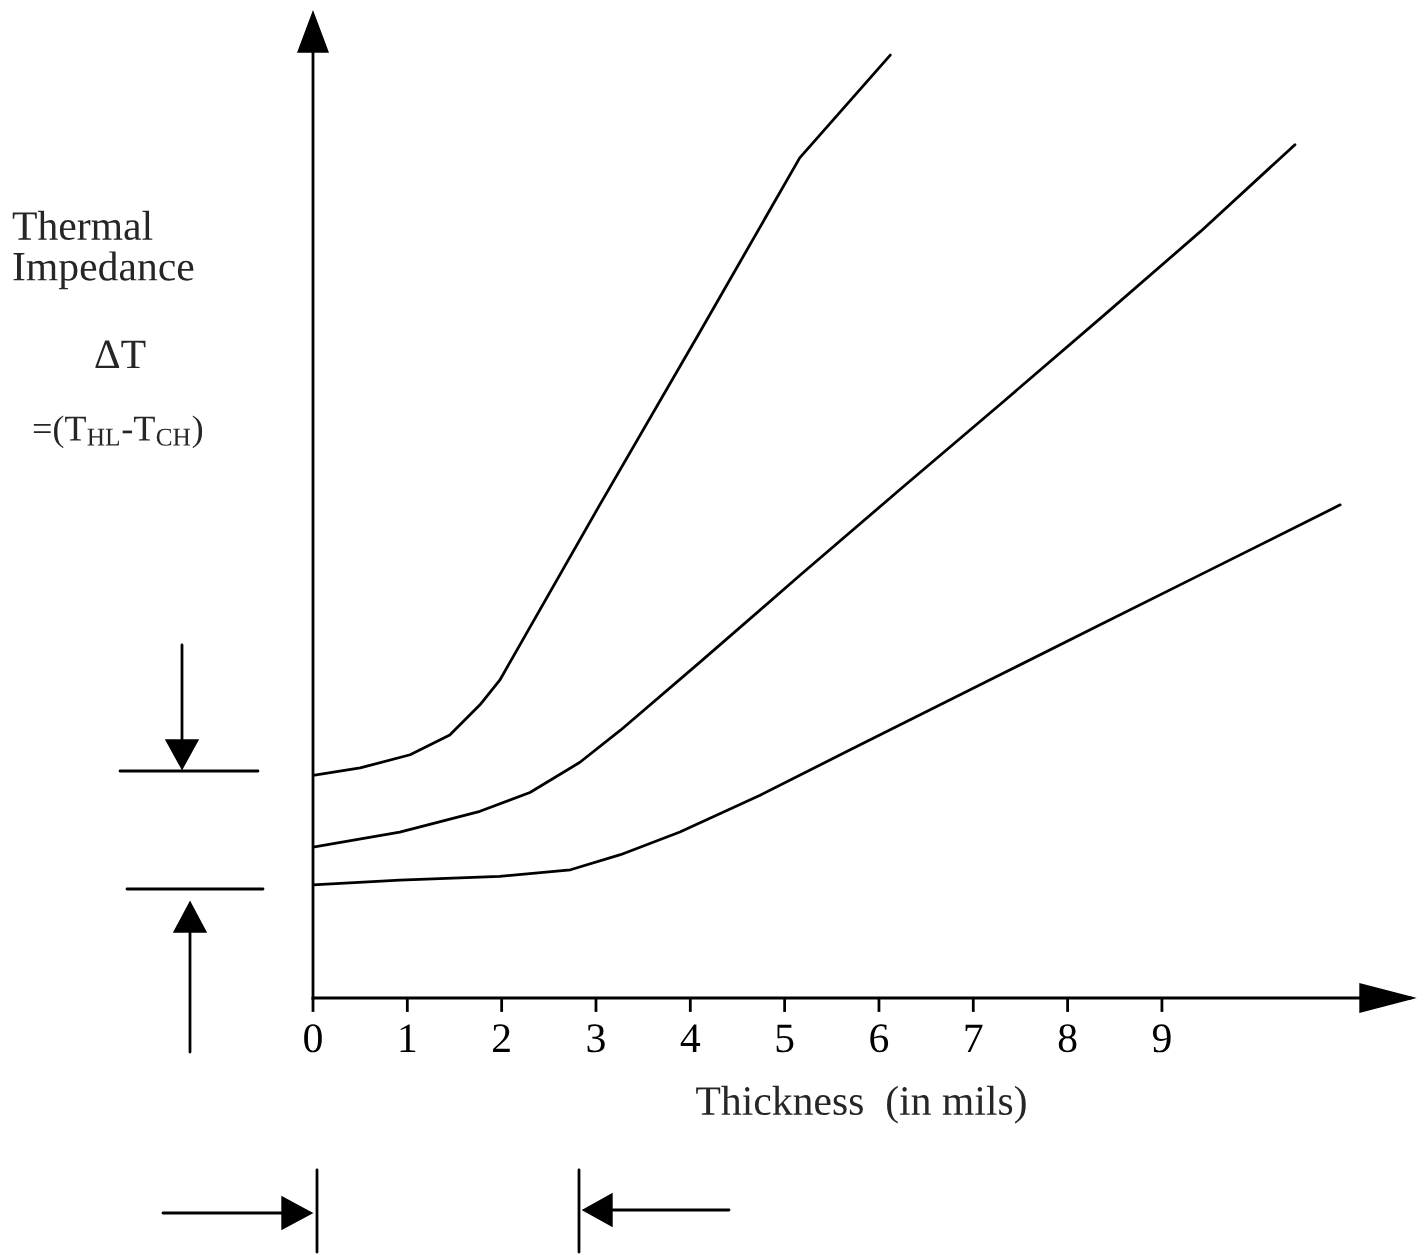  Describe the element at coordinates (879, 1038) in the screenshot. I see `x-tick-label: 6` at that location.